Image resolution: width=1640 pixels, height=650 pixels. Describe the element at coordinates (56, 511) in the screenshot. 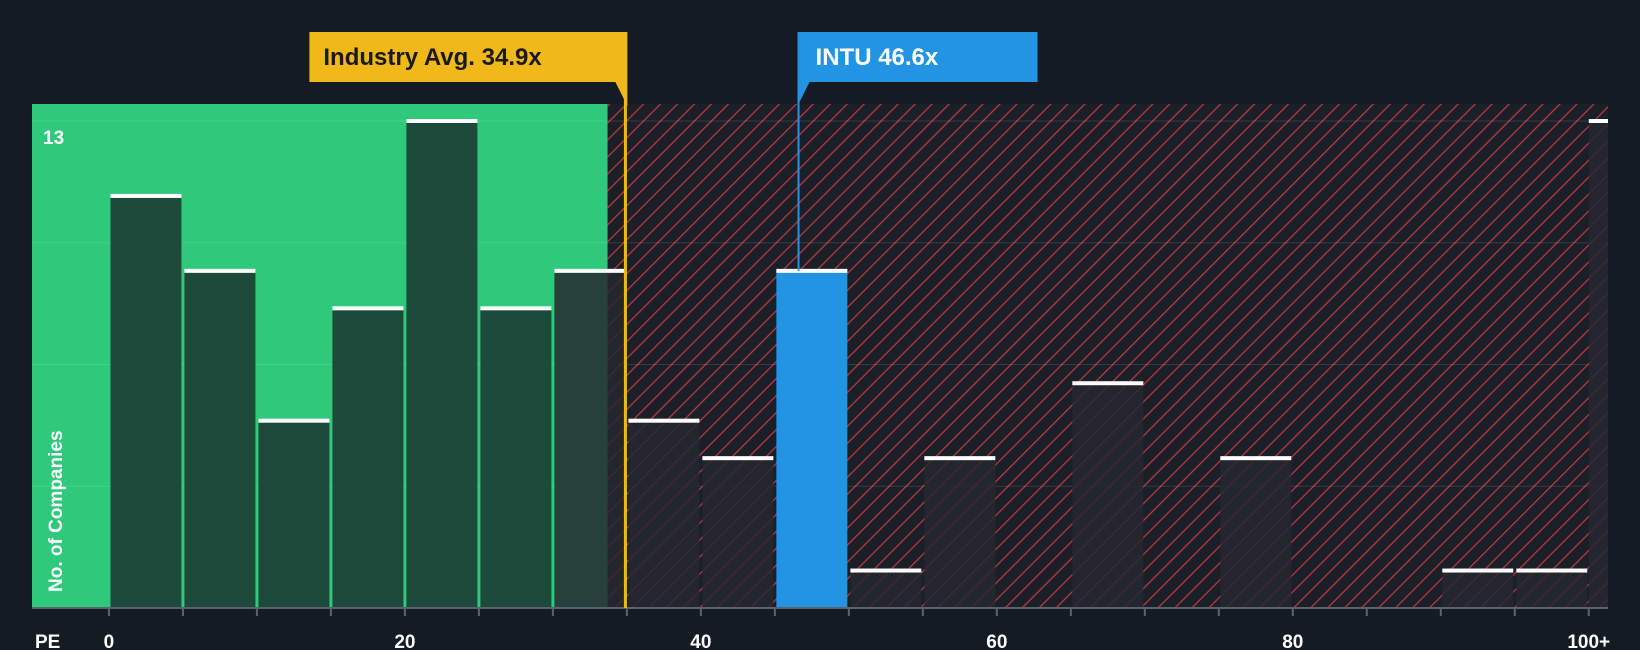

I see `y-axis-label: No. of Companies` at that location.